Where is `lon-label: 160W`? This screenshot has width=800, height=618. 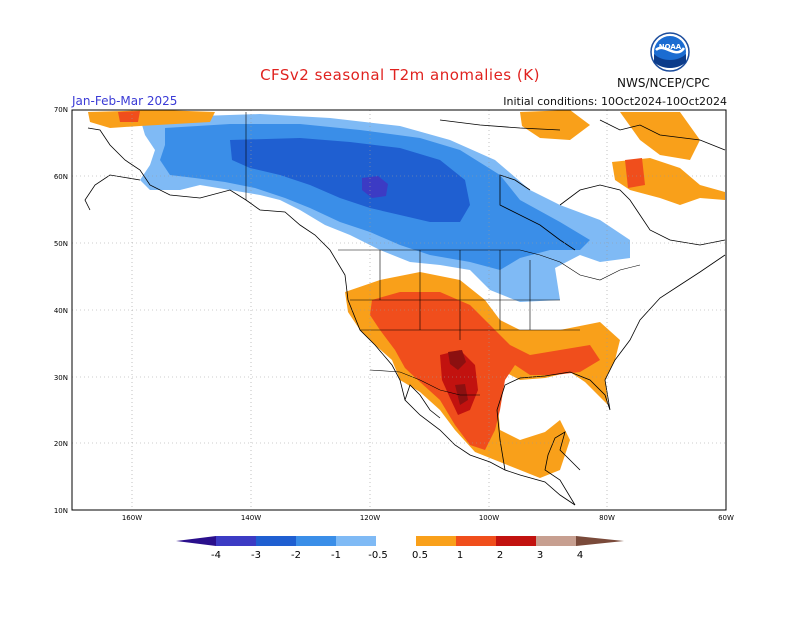
lon-label: 160W is located at coordinates (132, 518).